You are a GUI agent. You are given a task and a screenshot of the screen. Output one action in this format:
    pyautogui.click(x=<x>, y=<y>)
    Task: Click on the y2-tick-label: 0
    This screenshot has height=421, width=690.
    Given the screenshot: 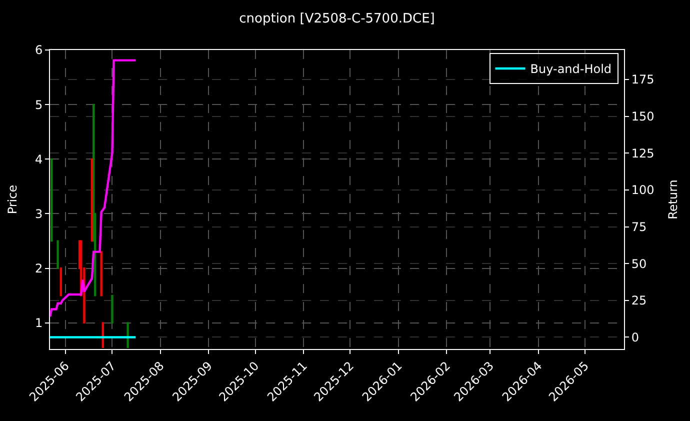 What is the action you would take?
    pyautogui.click(x=635, y=337)
    